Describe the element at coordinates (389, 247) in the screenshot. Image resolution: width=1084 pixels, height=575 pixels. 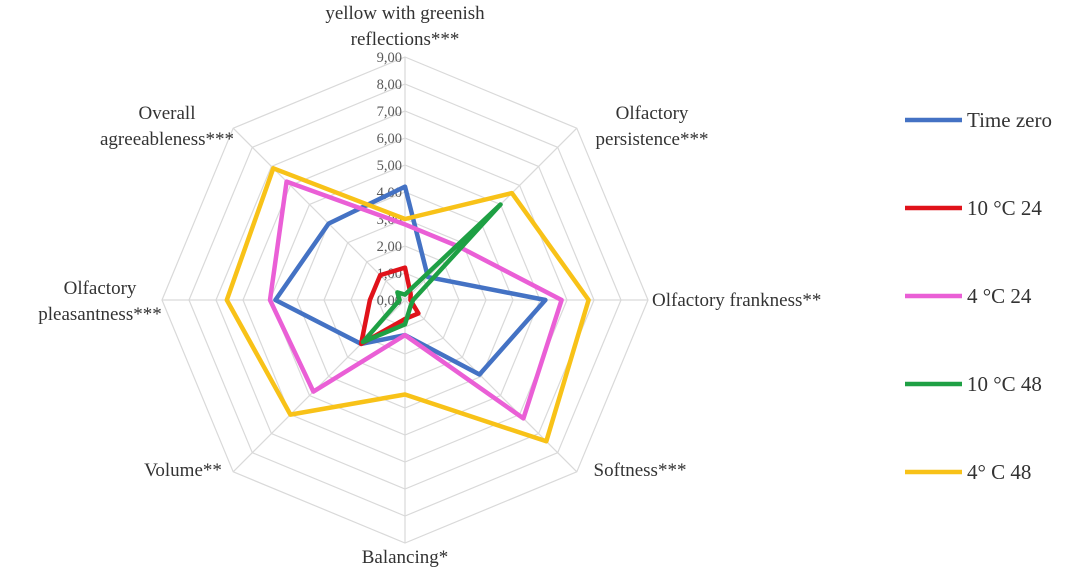
I see `tick-label: 2,00` at that location.